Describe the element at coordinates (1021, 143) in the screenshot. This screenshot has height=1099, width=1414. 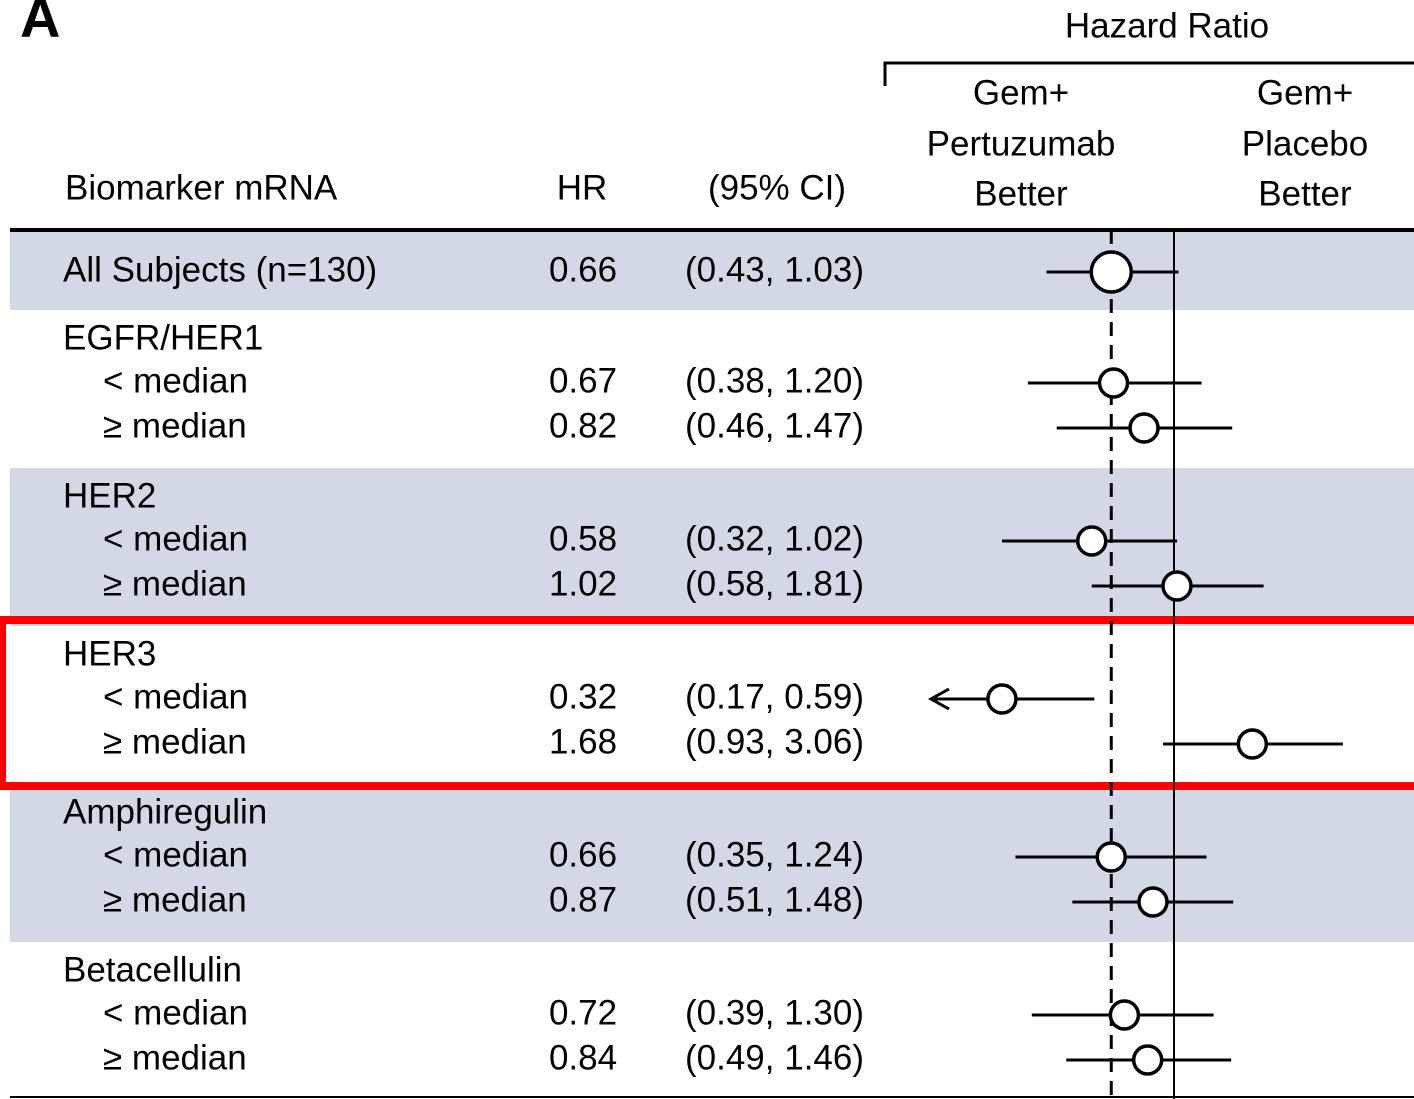
I see `left-header: Pertuzumab` at that location.